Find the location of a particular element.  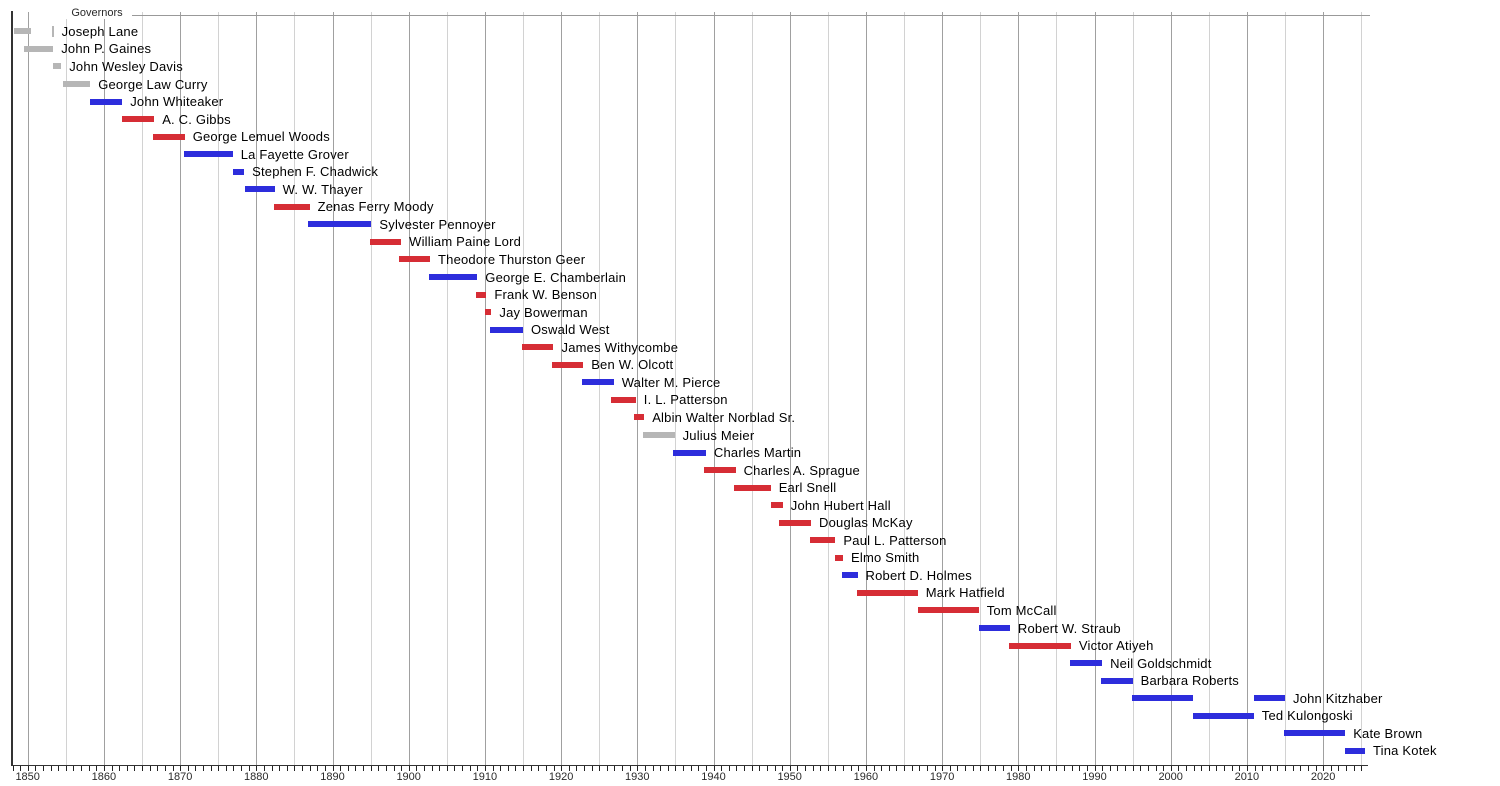

governor-label: A. C. Gibbs is located at coordinates (196, 119).